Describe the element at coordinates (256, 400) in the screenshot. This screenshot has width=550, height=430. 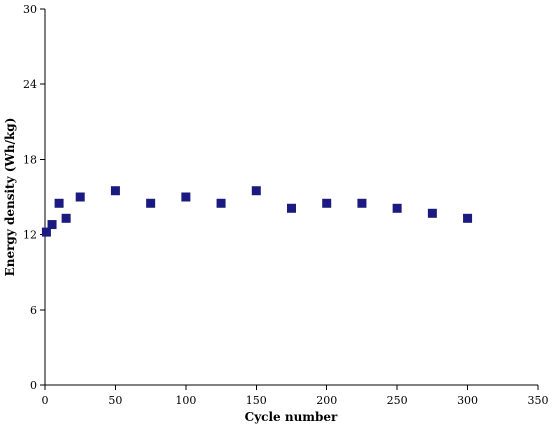
I see `x-tick-label: 150` at that location.